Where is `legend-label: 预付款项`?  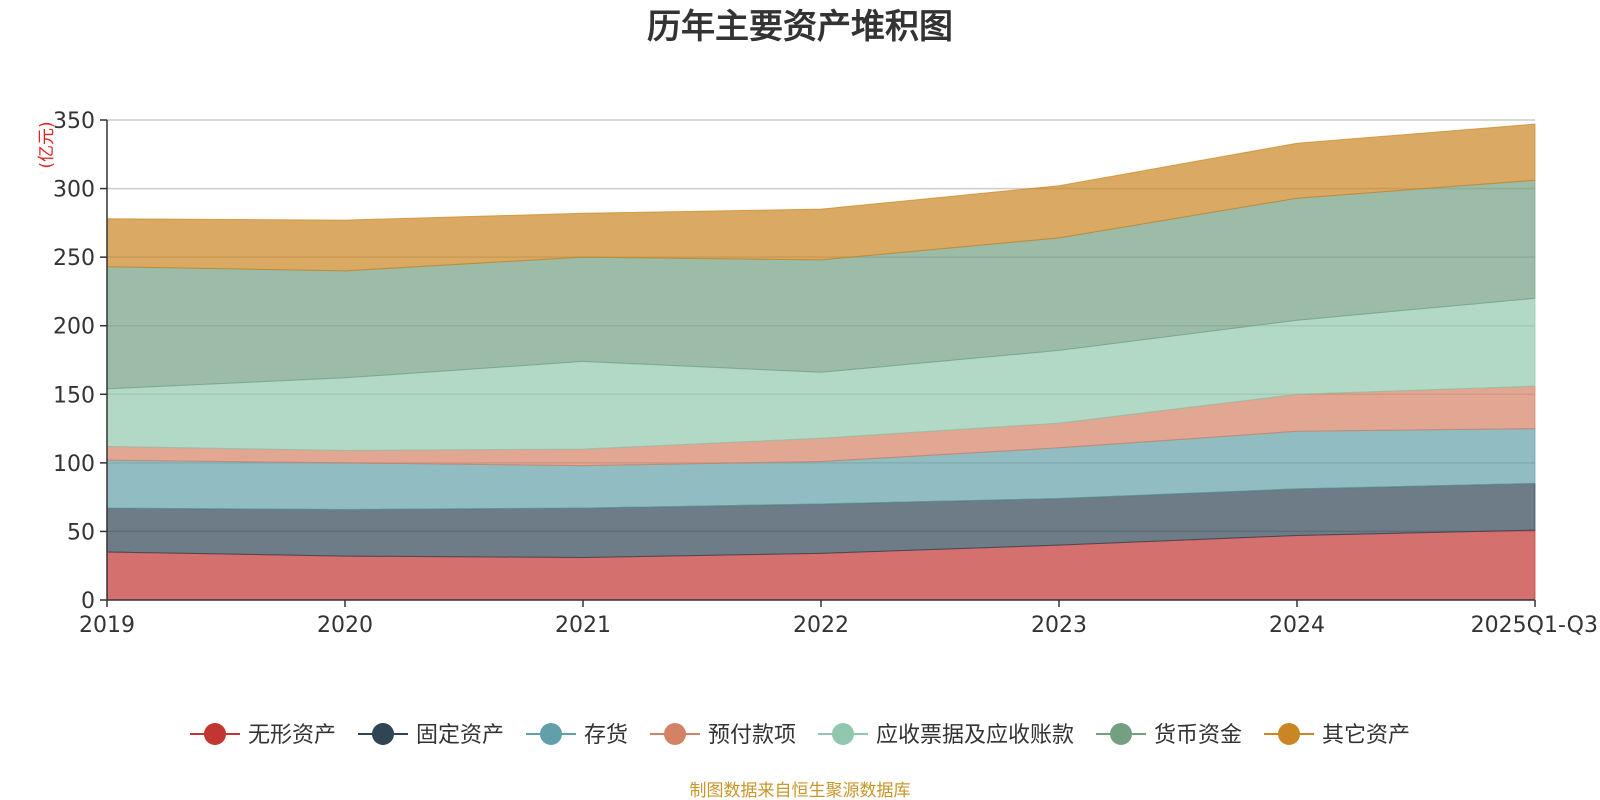 legend-label: 预付款项 is located at coordinates (752, 735).